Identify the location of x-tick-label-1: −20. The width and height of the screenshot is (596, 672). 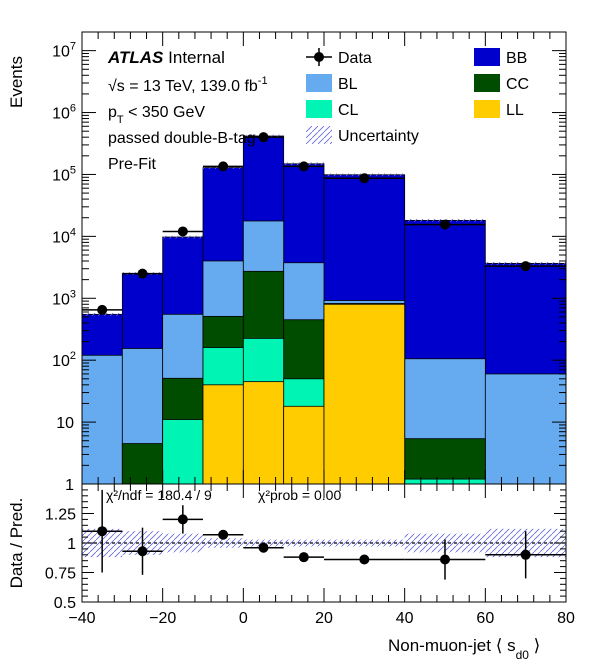
(162, 618).